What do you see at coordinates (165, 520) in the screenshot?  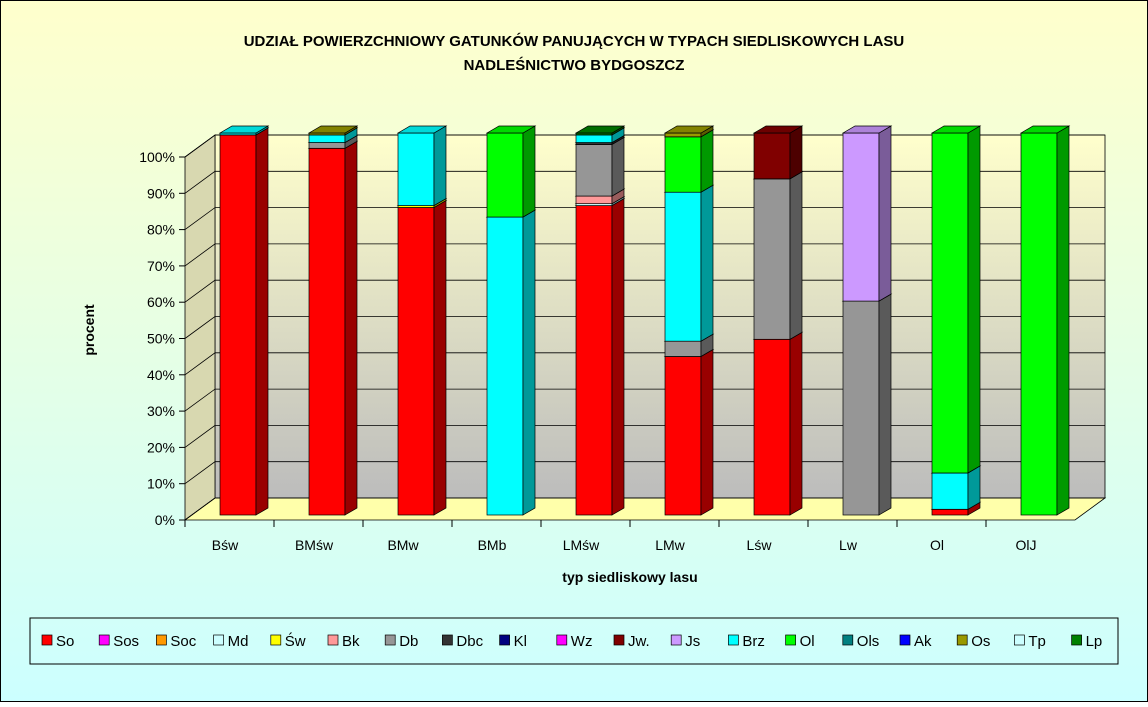 I see `y-tick-label: 0%` at bounding box center [165, 520].